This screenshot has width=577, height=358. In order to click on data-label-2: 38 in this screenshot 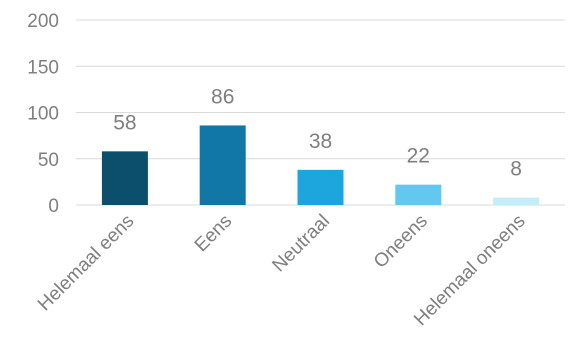, I will do `click(320, 141)`.